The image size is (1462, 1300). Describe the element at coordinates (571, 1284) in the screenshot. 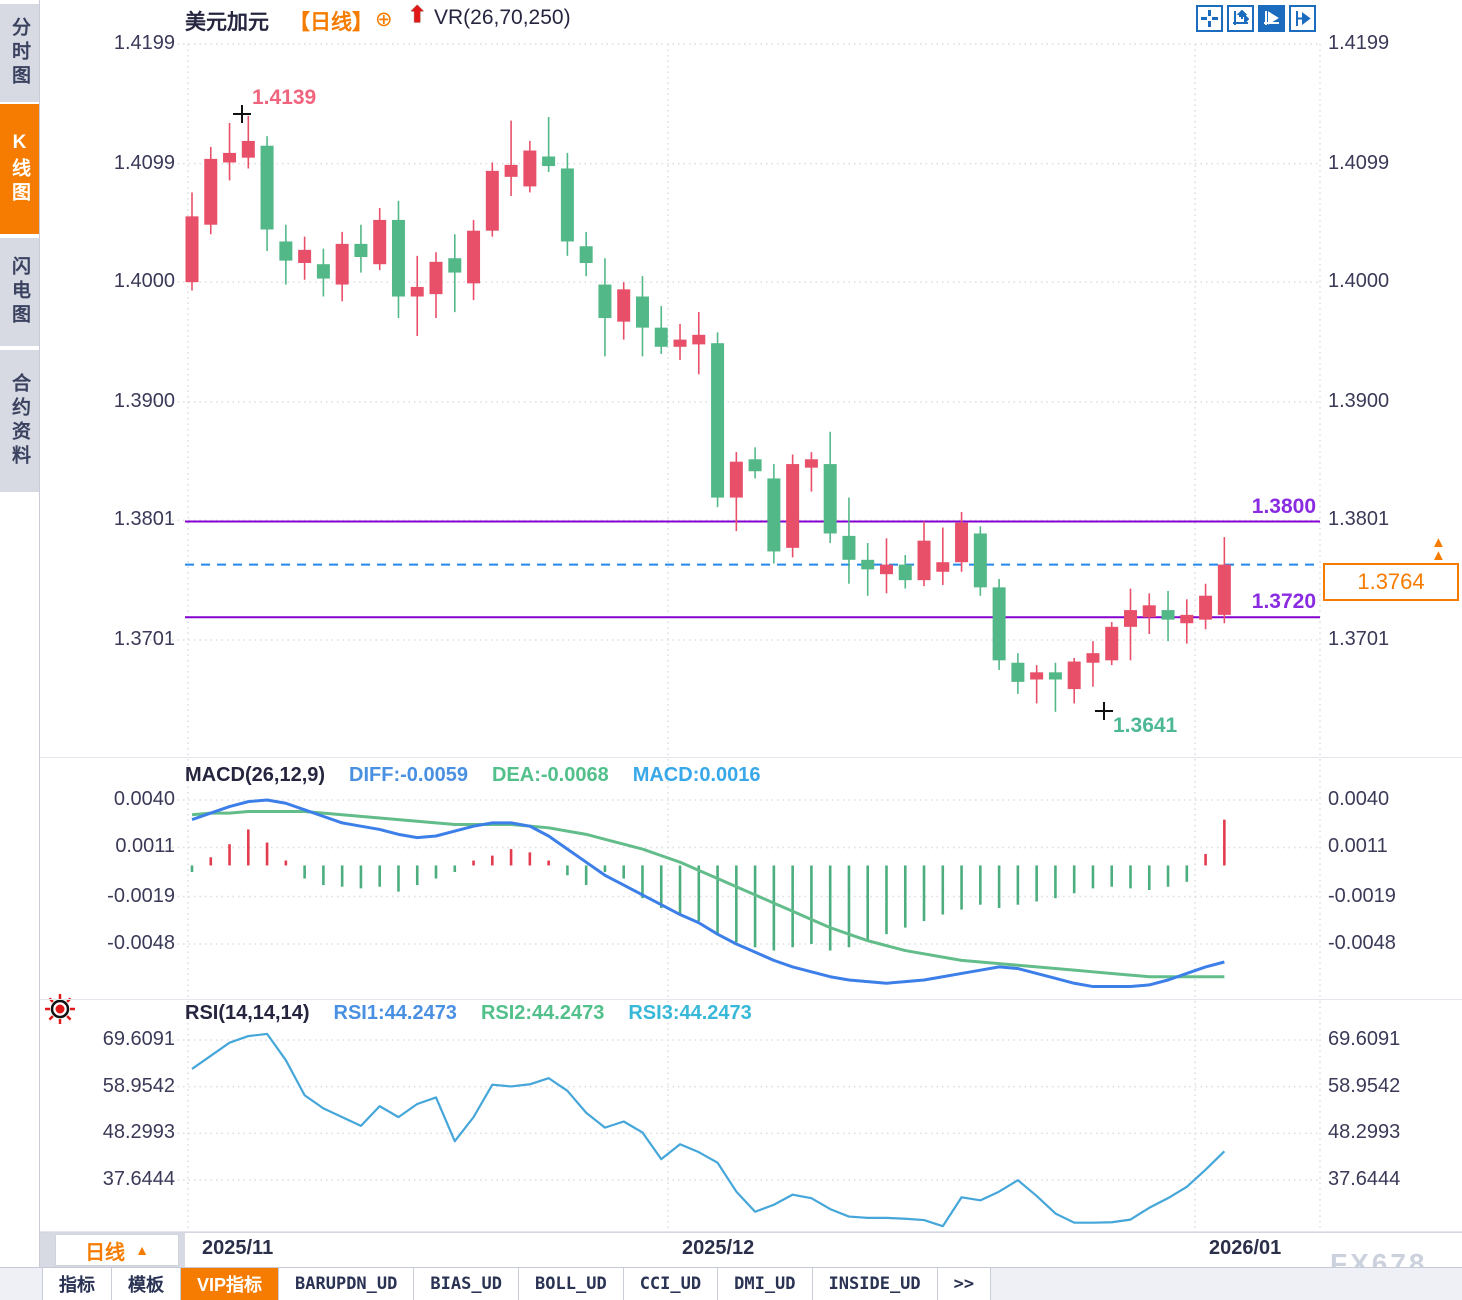

I see `tab-boll_ud: BOLL_UD` at that location.